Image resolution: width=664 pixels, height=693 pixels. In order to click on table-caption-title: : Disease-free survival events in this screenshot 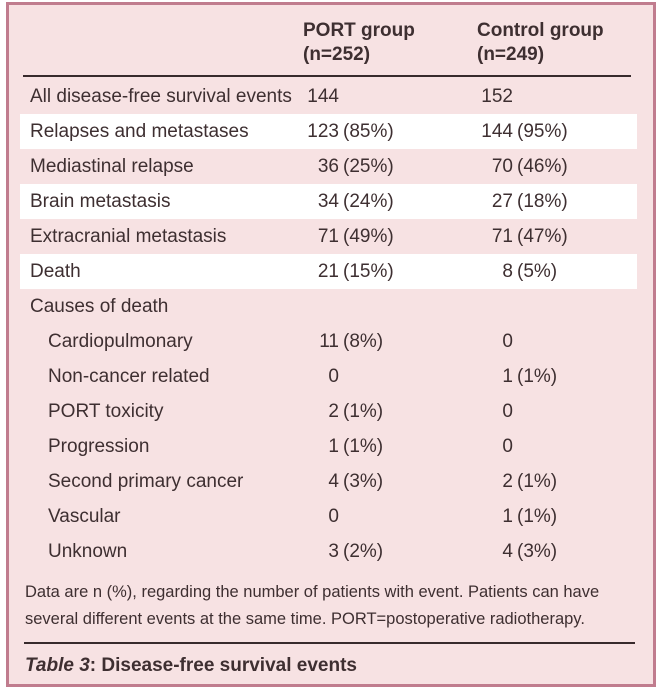, I will do `click(223, 665)`.